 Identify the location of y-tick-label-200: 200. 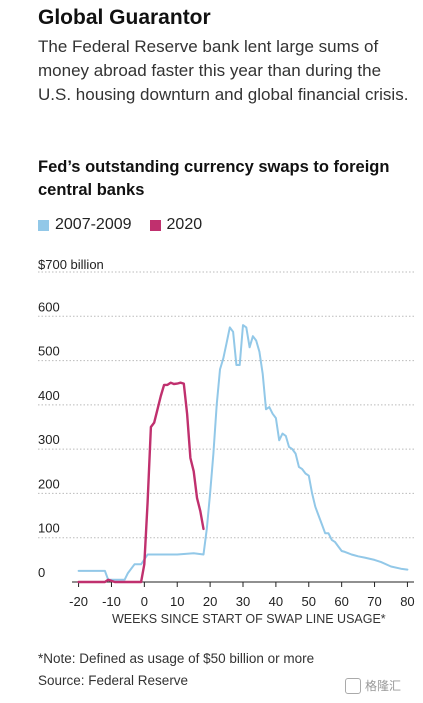
(49, 483).